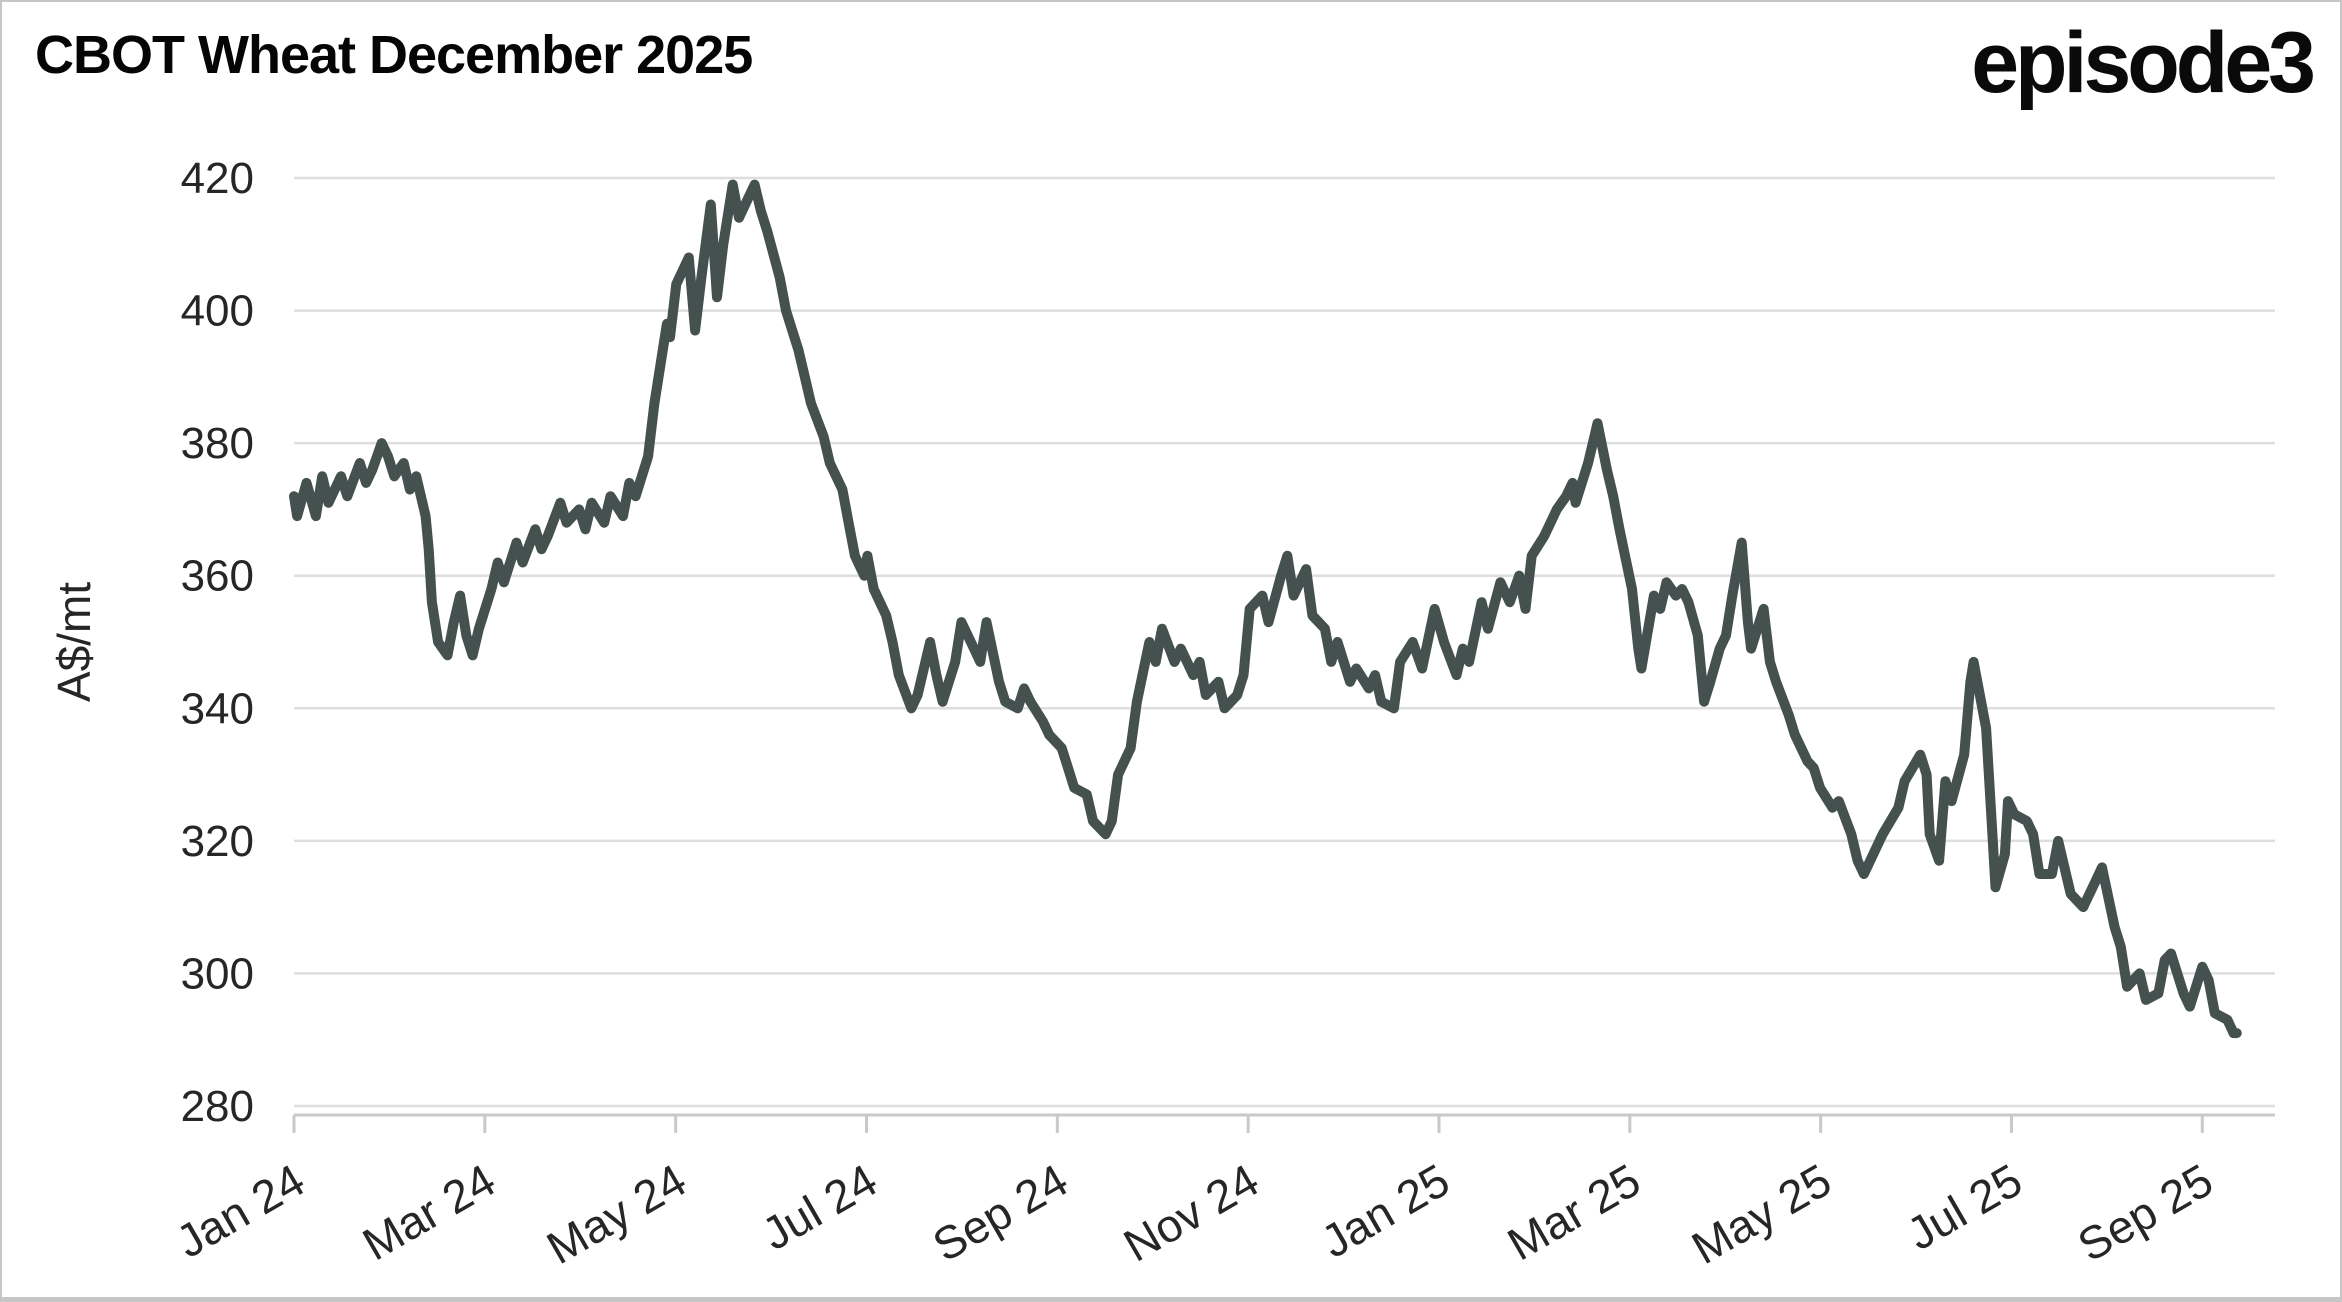 Image resolution: width=2342 pixels, height=1302 pixels. What do you see at coordinates (217, 443) in the screenshot?
I see `y-tick-label-380: 380` at bounding box center [217, 443].